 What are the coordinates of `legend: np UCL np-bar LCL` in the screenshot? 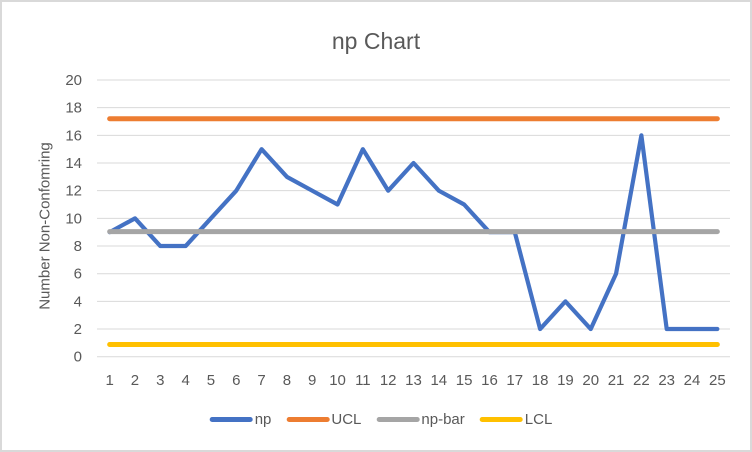 It's located at (381, 419).